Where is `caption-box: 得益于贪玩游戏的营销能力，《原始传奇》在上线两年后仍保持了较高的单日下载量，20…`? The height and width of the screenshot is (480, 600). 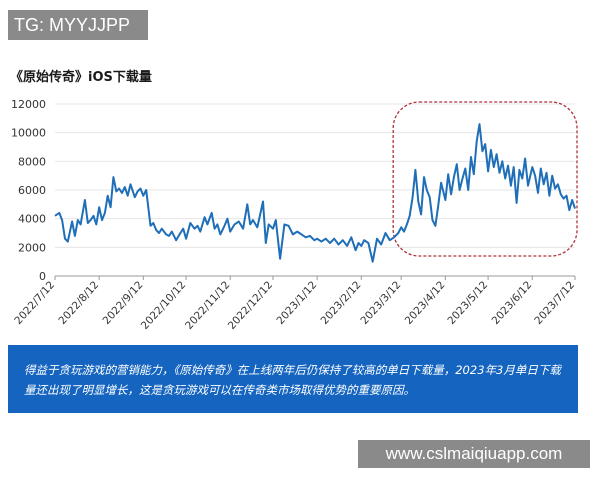
caption-box: 得益于贪玩游戏的营销能力，《原始传奇》在上线两年后仍保持了较高的单日下载量，20… is located at coordinates (293, 379).